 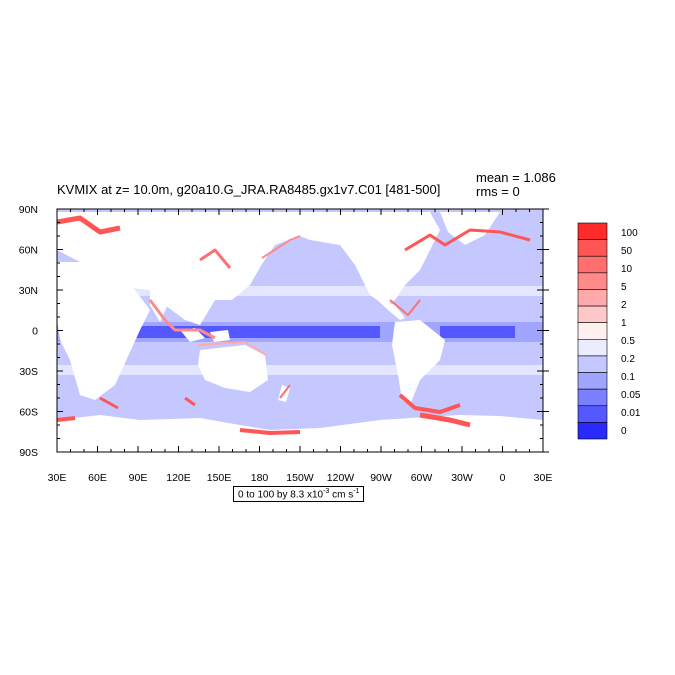 I want to click on colorbar: 100 50 10 5 2 1 0.5 0.2 0.1 0.05 0.01 0, so click(x=609, y=331).